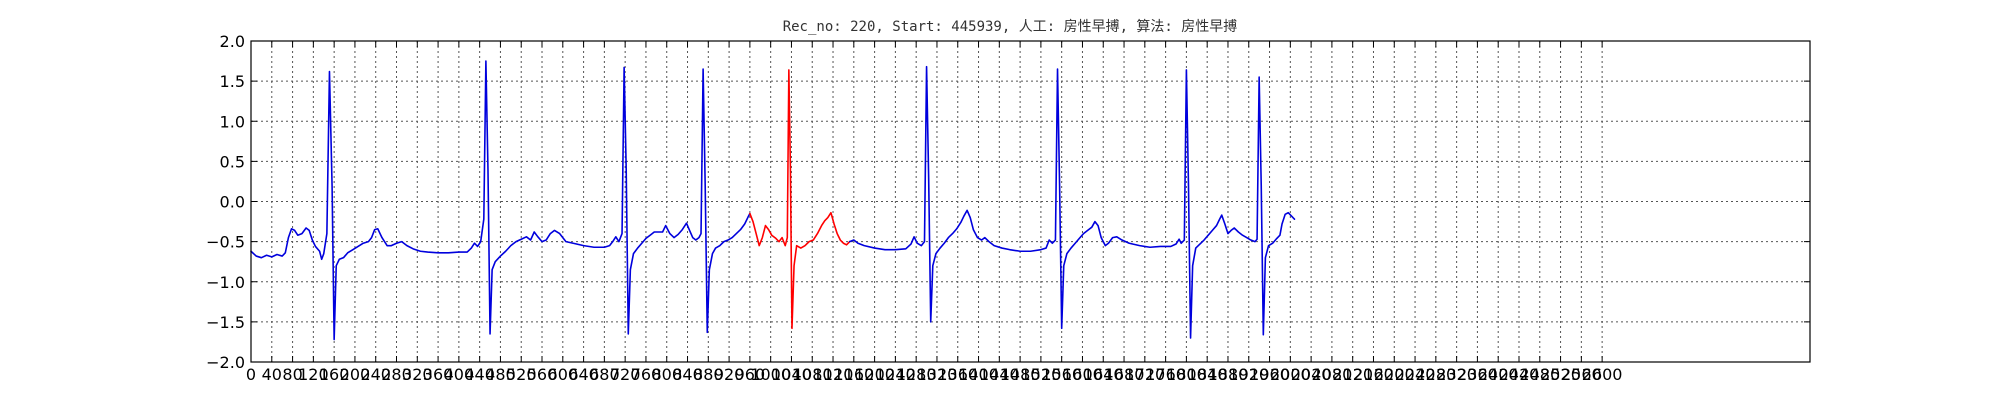 This screenshot has height=400, width=2000. I want to click on y-tick-label: −1.0, so click(225, 282).